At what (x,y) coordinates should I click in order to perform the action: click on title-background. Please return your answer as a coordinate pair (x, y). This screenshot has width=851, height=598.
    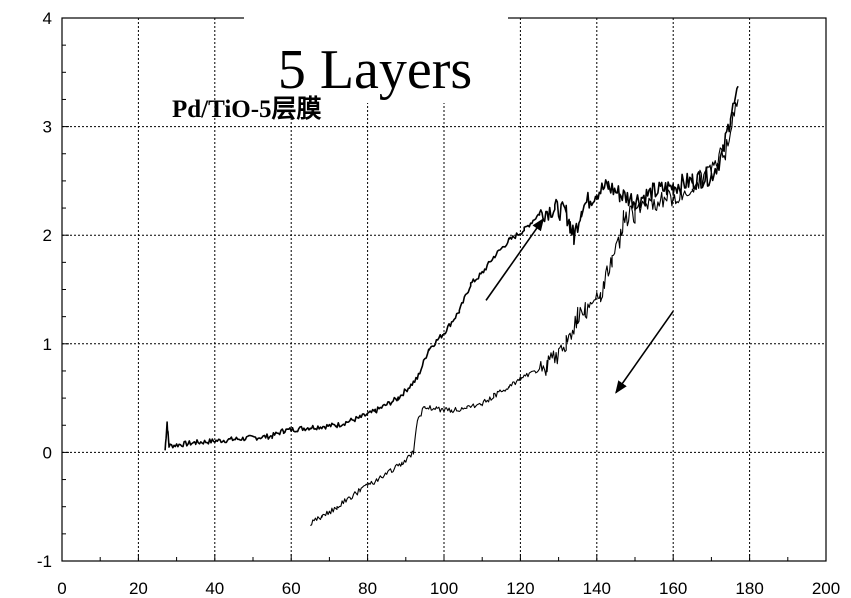
    Looking at the image, I should click on (376, 54).